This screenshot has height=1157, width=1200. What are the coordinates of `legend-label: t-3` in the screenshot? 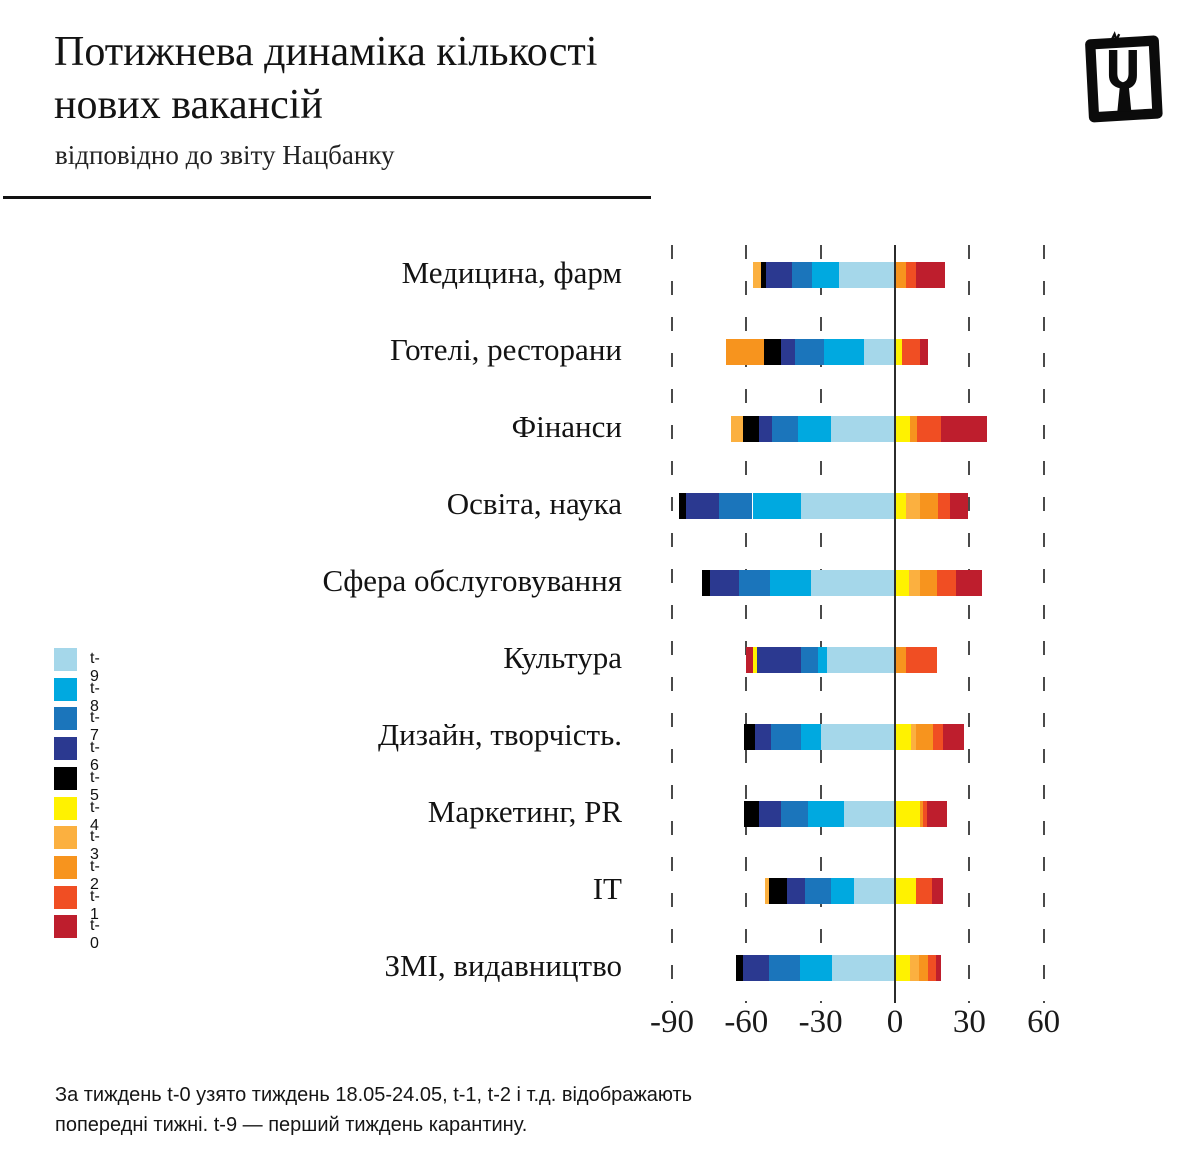 It's located at (95, 846).